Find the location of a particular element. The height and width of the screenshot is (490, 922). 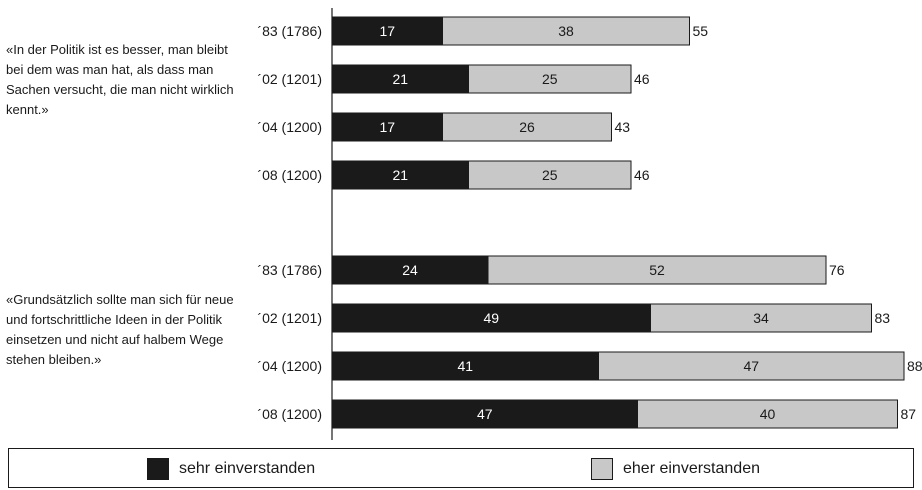

category-label-g1-2: ´02 (1201) is located at coordinates (289, 79).